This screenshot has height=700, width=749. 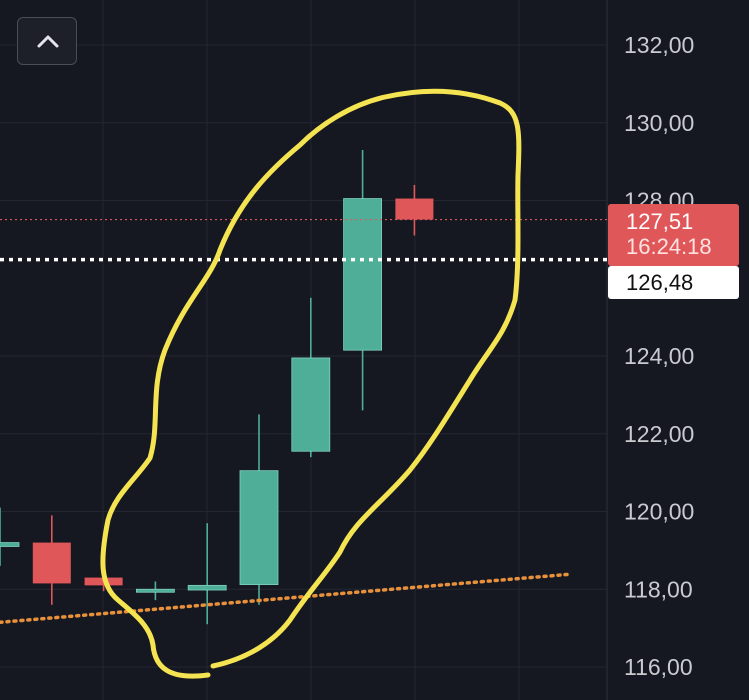 I want to click on last-price-tag: 127,51 16:24:18, so click(x=673, y=235).